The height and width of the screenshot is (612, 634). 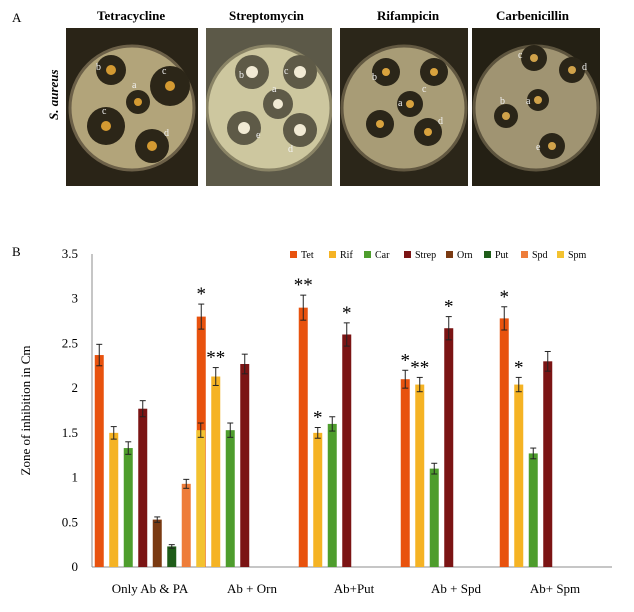 What do you see at coordinates (382, 255) in the screenshot?
I see `legend-label: Car` at bounding box center [382, 255].